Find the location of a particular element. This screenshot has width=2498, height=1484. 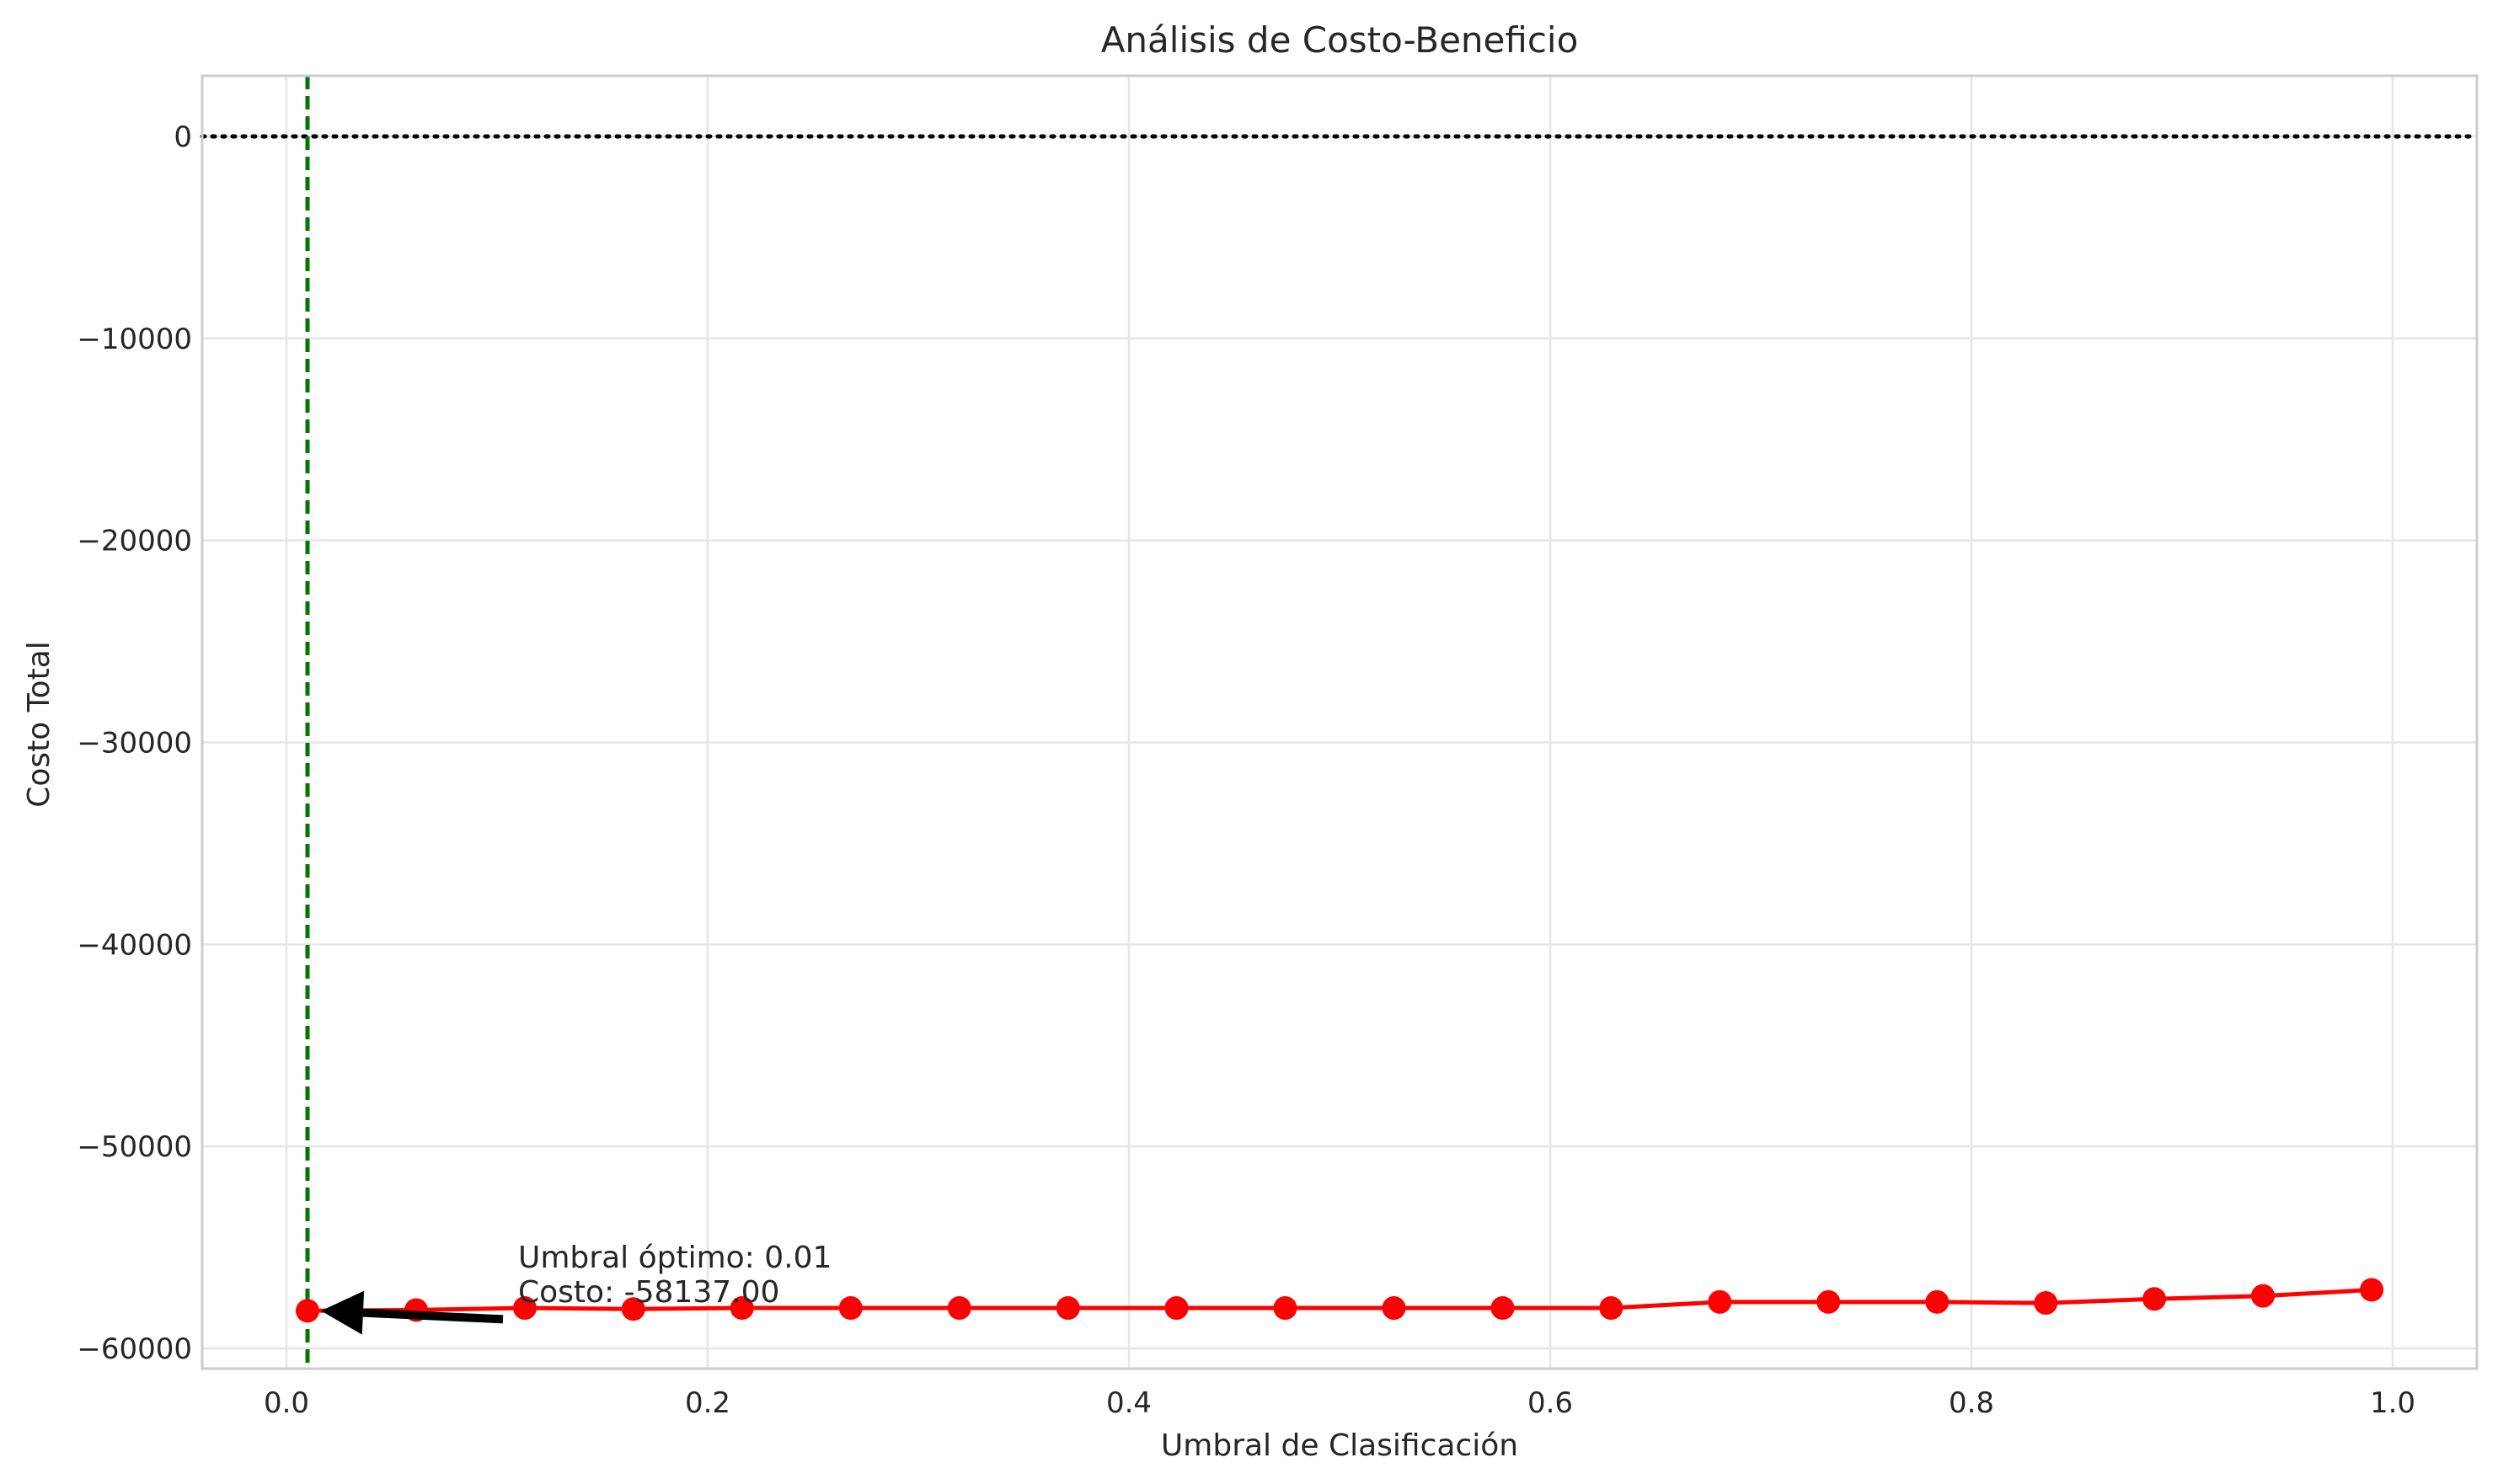

x-tick-label: 0.4 is located at coordinates (1129, 1403).